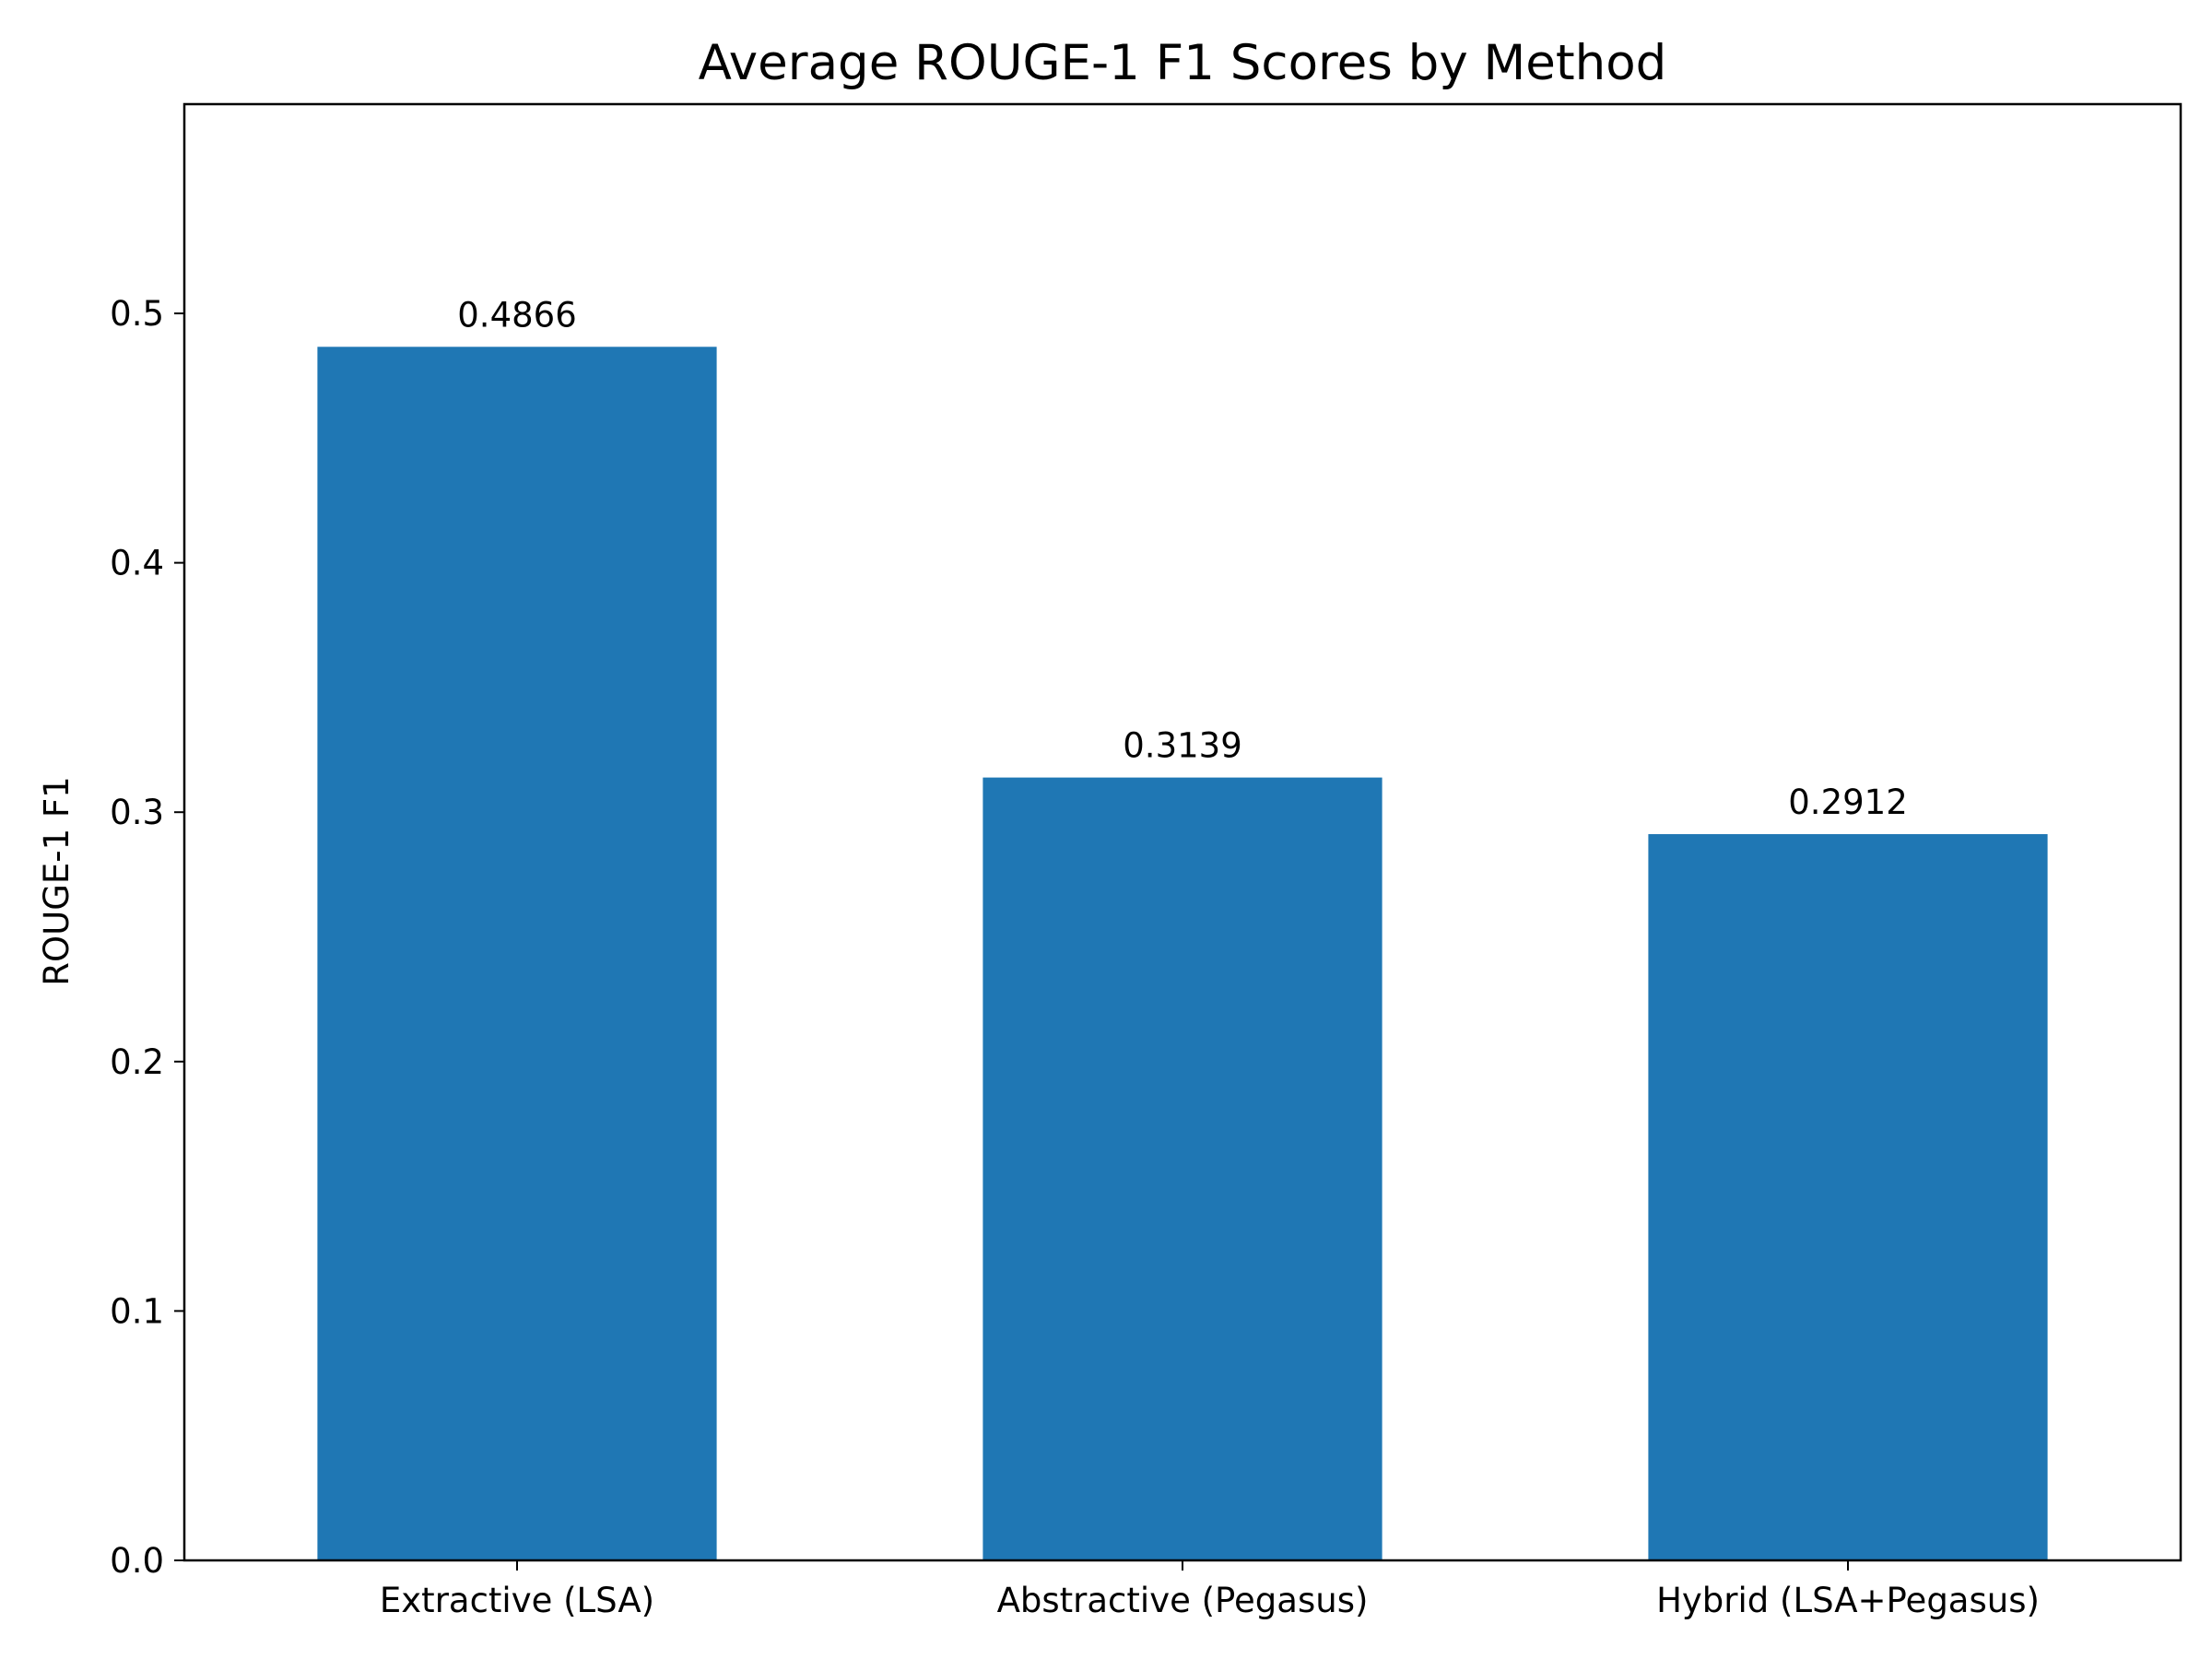  Describe the element at coordinates (516, 315) in the screenshot. I see `bar-value-label-0: 0.4866` at that location.